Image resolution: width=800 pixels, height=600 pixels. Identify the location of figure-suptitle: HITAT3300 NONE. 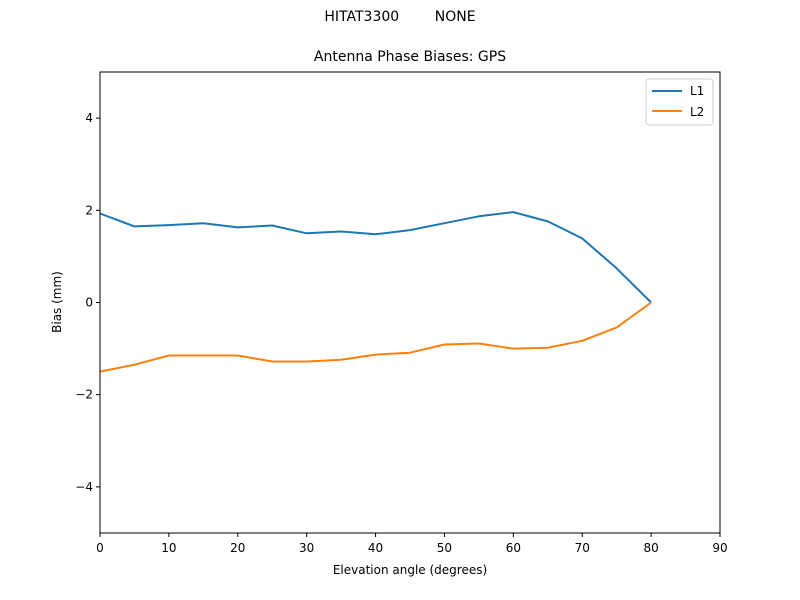
(400, 17).